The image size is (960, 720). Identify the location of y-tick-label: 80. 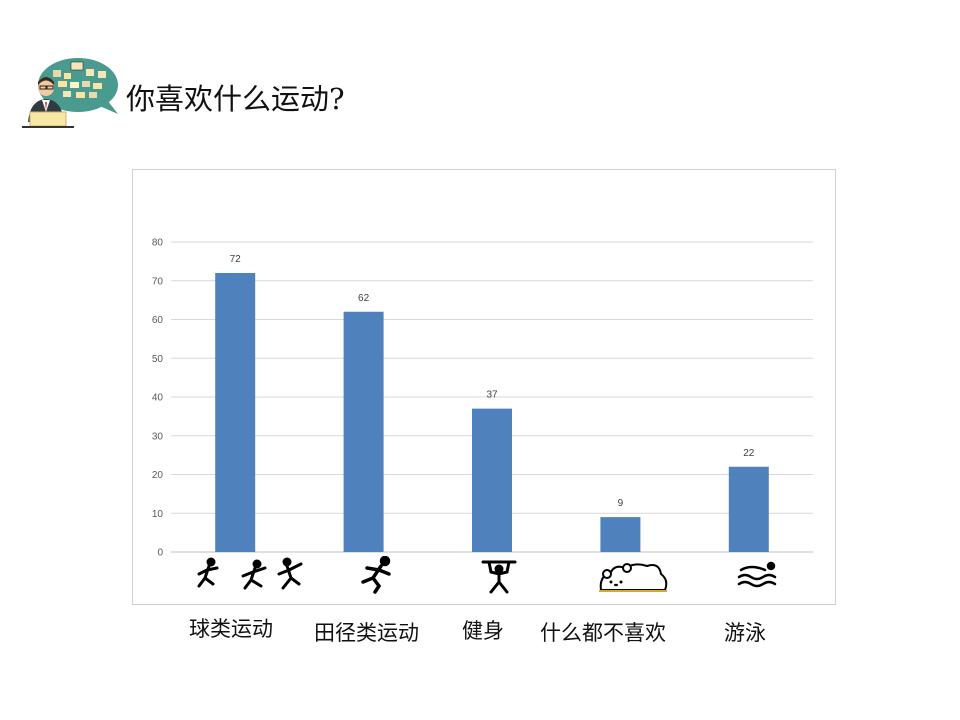
(158, 243).